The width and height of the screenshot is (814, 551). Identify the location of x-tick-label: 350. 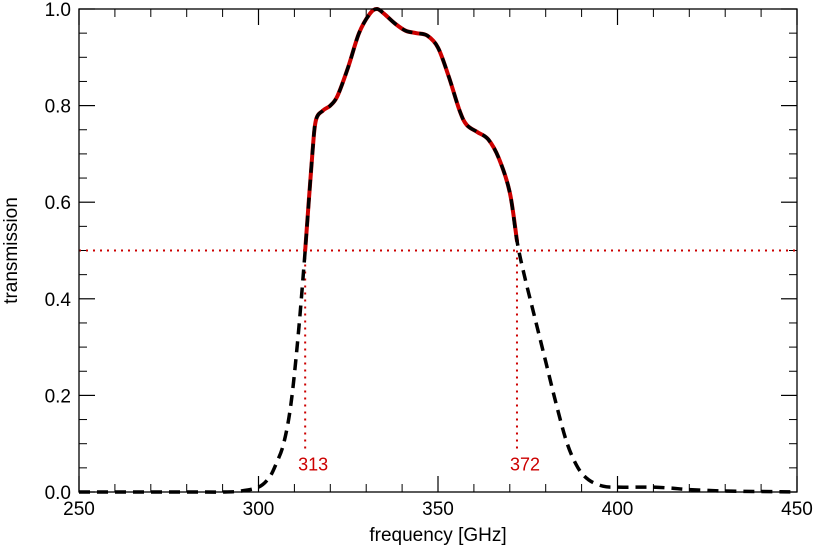
(438, 509).